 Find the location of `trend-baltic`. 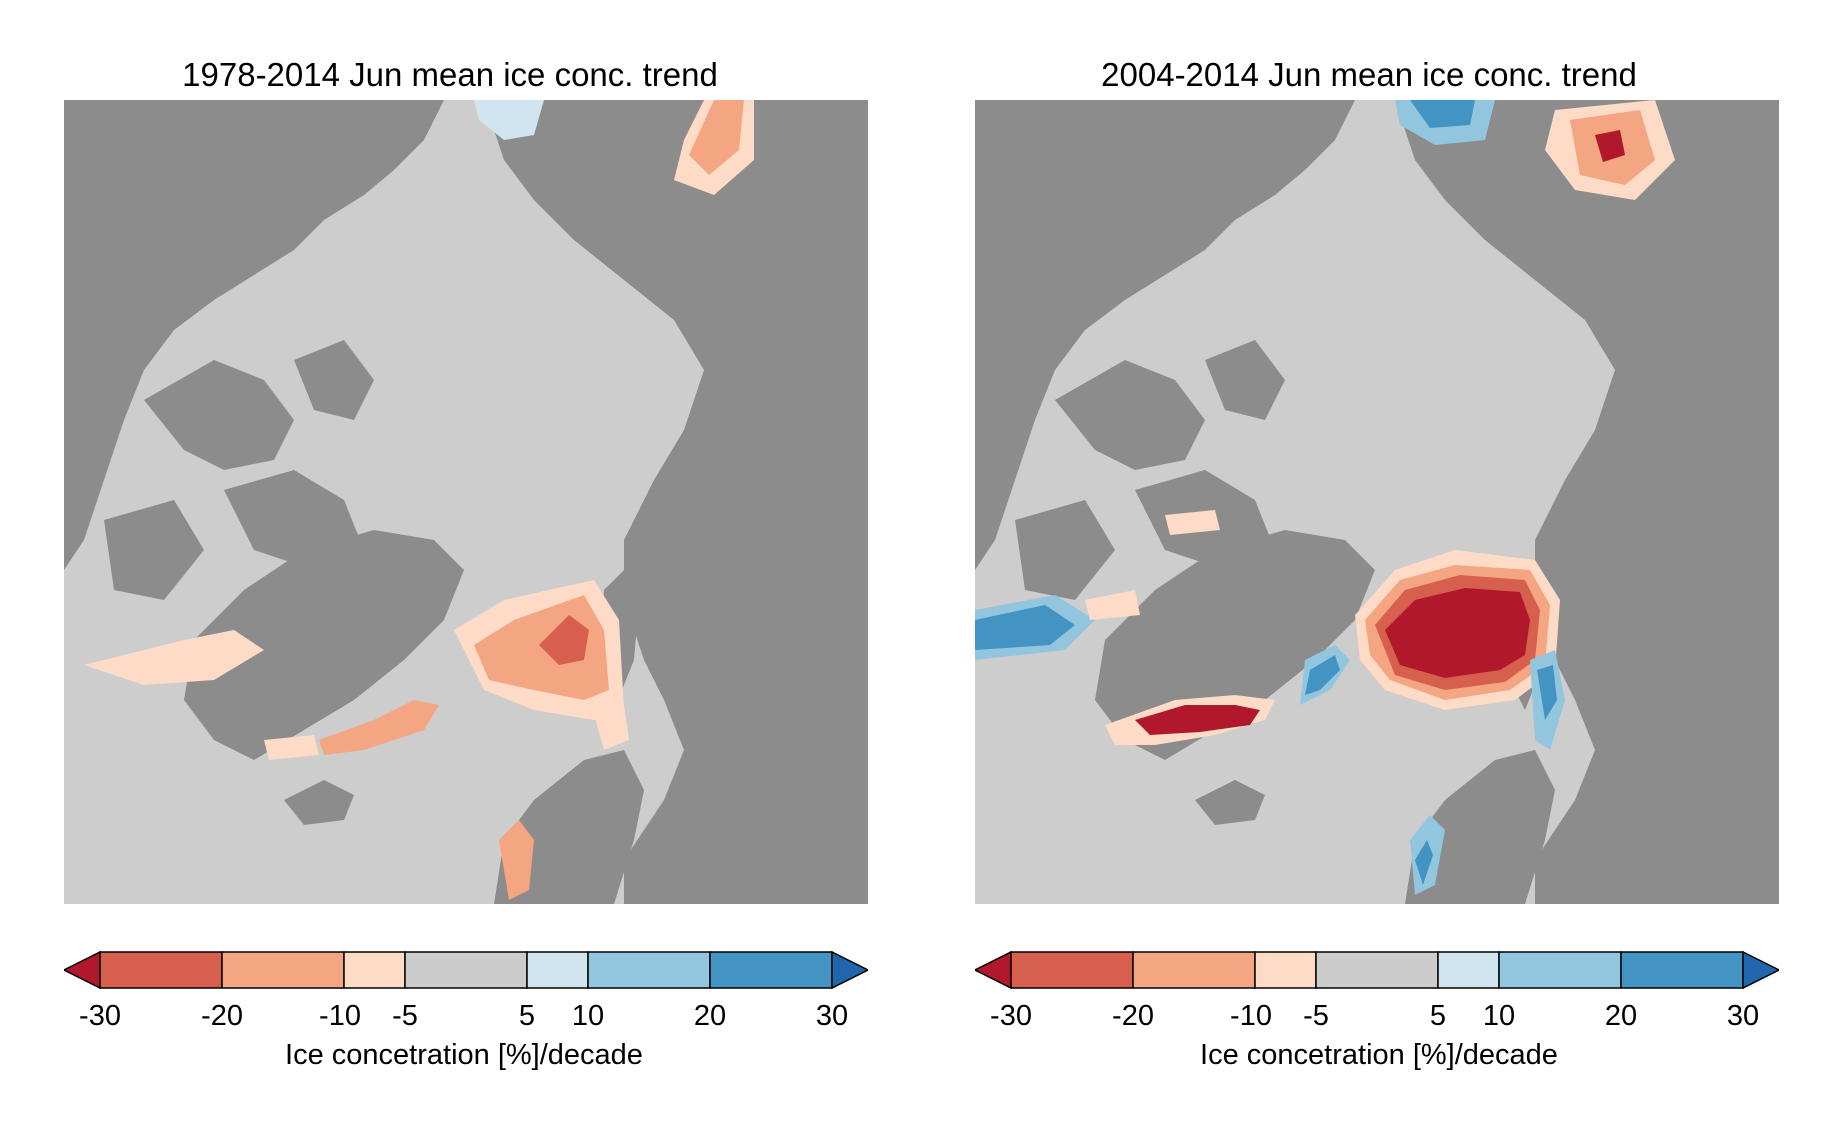

trend-baltic is located at coordinates (516, 860).